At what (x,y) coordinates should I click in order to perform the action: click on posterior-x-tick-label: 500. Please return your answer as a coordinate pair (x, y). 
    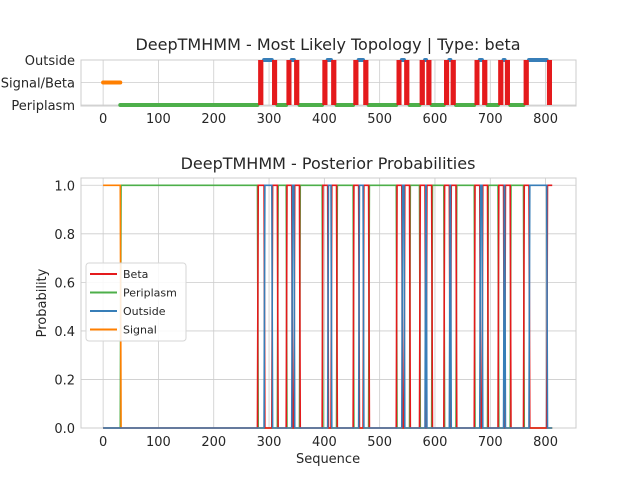
    Looking at the image, I should click on (379, 442).